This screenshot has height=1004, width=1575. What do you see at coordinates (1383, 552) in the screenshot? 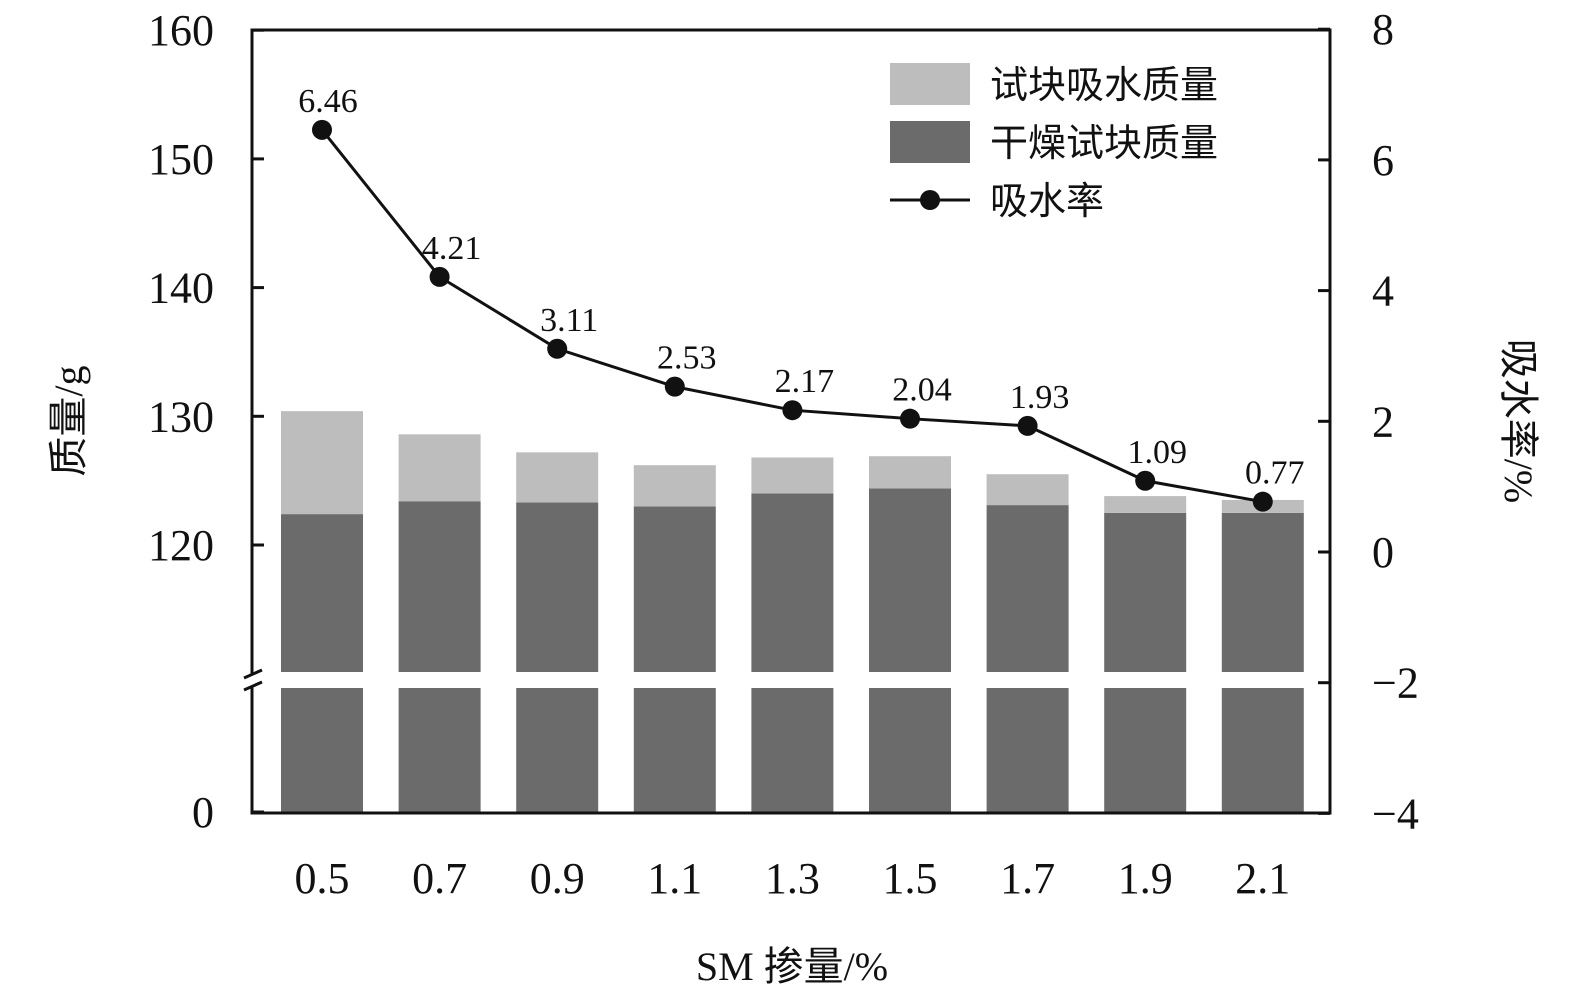
I see `y2-tick-label: 0` at bounding box center [1383, 552].